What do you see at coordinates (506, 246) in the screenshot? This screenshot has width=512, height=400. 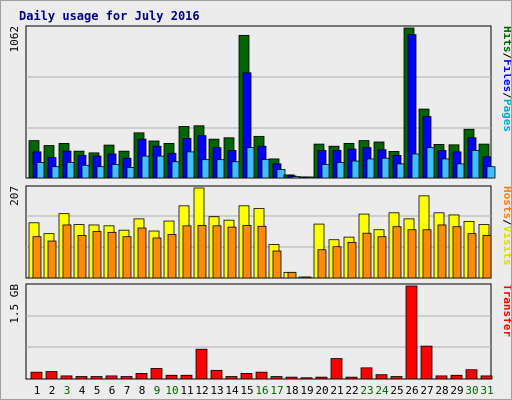 I see `series-axis-label-part: Visits` at bounding box center [506, 246].